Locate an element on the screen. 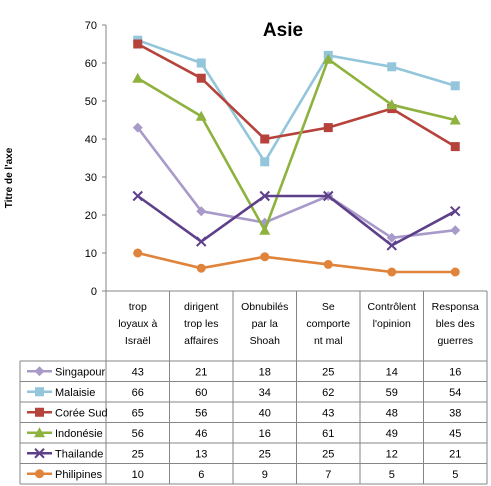 This screenshot has height=486, width=491. table-value: 7 is located at coordinates (328, 475).